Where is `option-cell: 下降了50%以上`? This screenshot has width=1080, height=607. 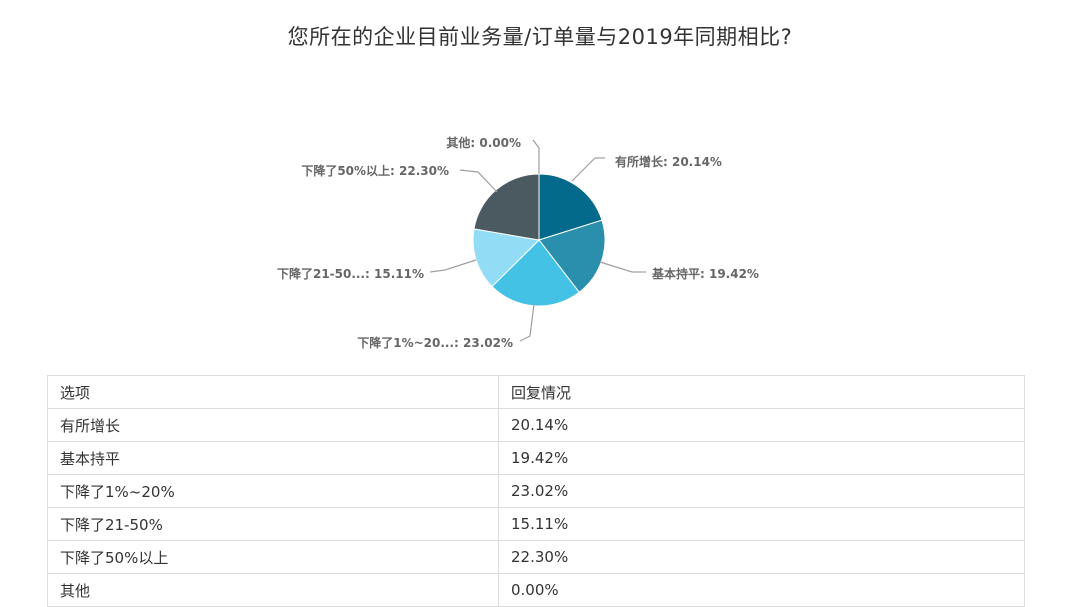
option-cell: 下降了50%以上 is located at coordinates (273, 557).